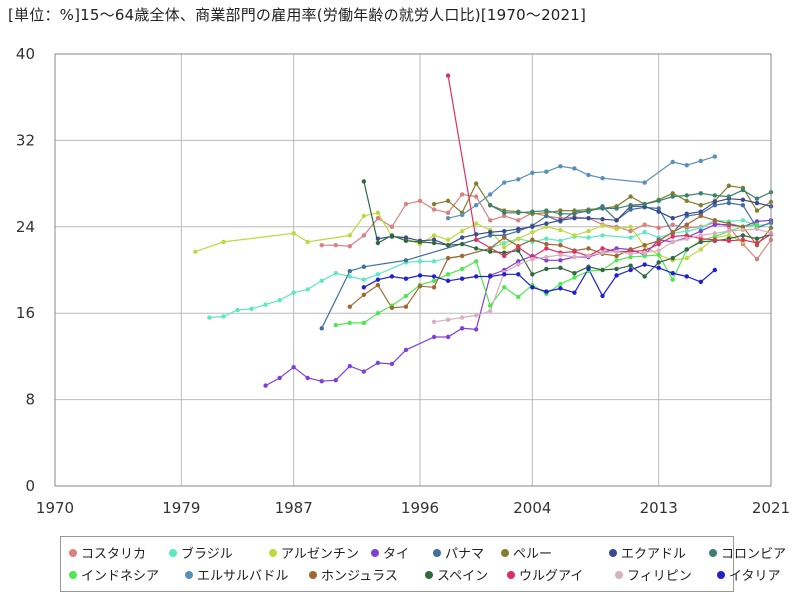 The image size is (800, 600). I want to click on y-tick-label: 0, so click(30, 486).